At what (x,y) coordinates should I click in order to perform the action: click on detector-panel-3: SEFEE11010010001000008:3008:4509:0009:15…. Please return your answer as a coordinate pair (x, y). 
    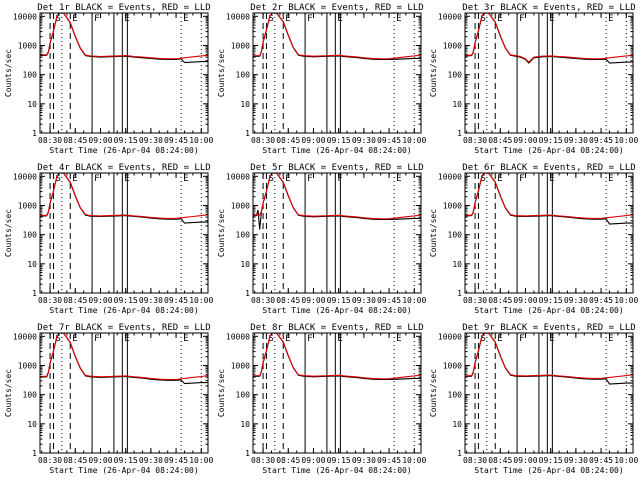
    Looking at the image, I should click on (533, 79).